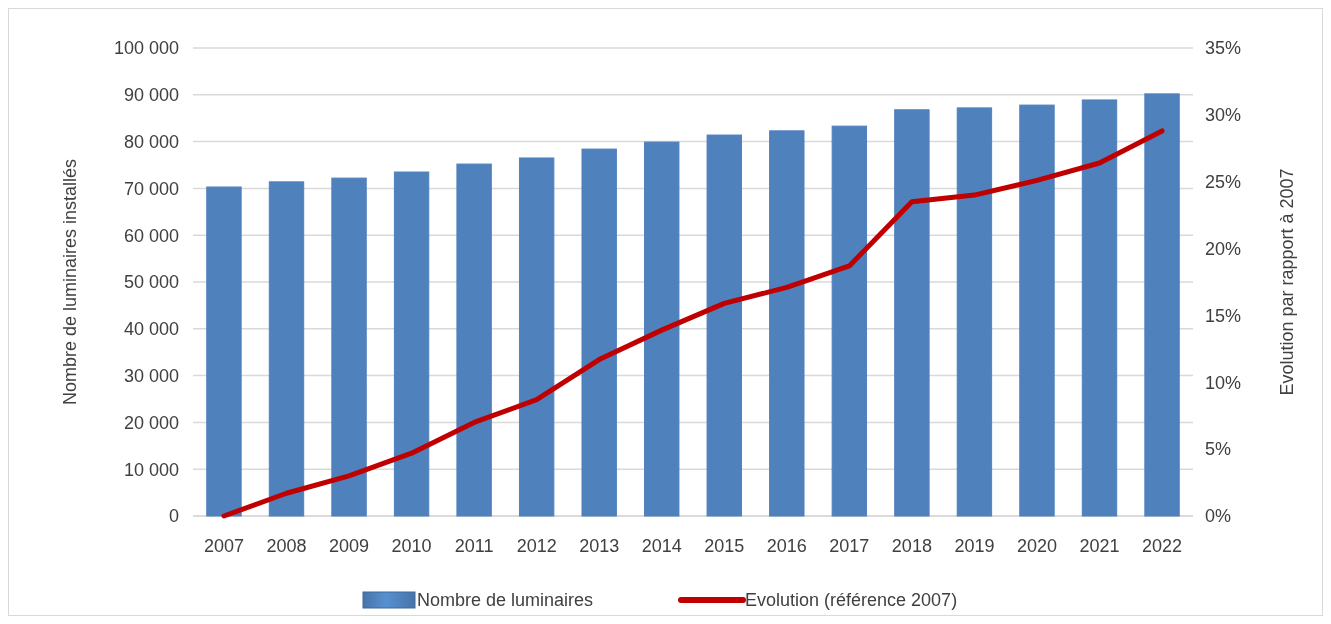 The height and width of the screenshot is (624, 1331). Describe the element at coordinates (849, 546) in the screenshot. I see `x-tick-label: 2017` at that location.